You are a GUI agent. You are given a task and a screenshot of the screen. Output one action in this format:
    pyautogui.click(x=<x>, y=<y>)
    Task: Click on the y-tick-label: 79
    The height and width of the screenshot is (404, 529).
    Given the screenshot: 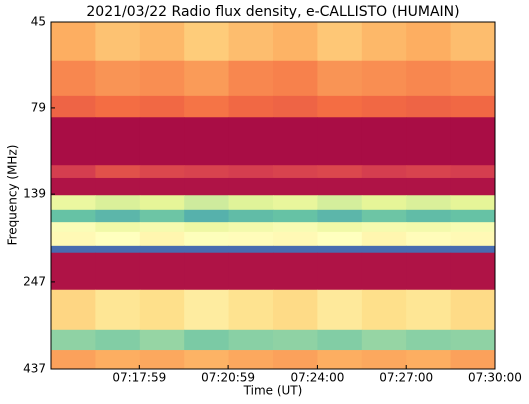 What is the action you would take?
    pyautogui.click(x=38, y=107)
    